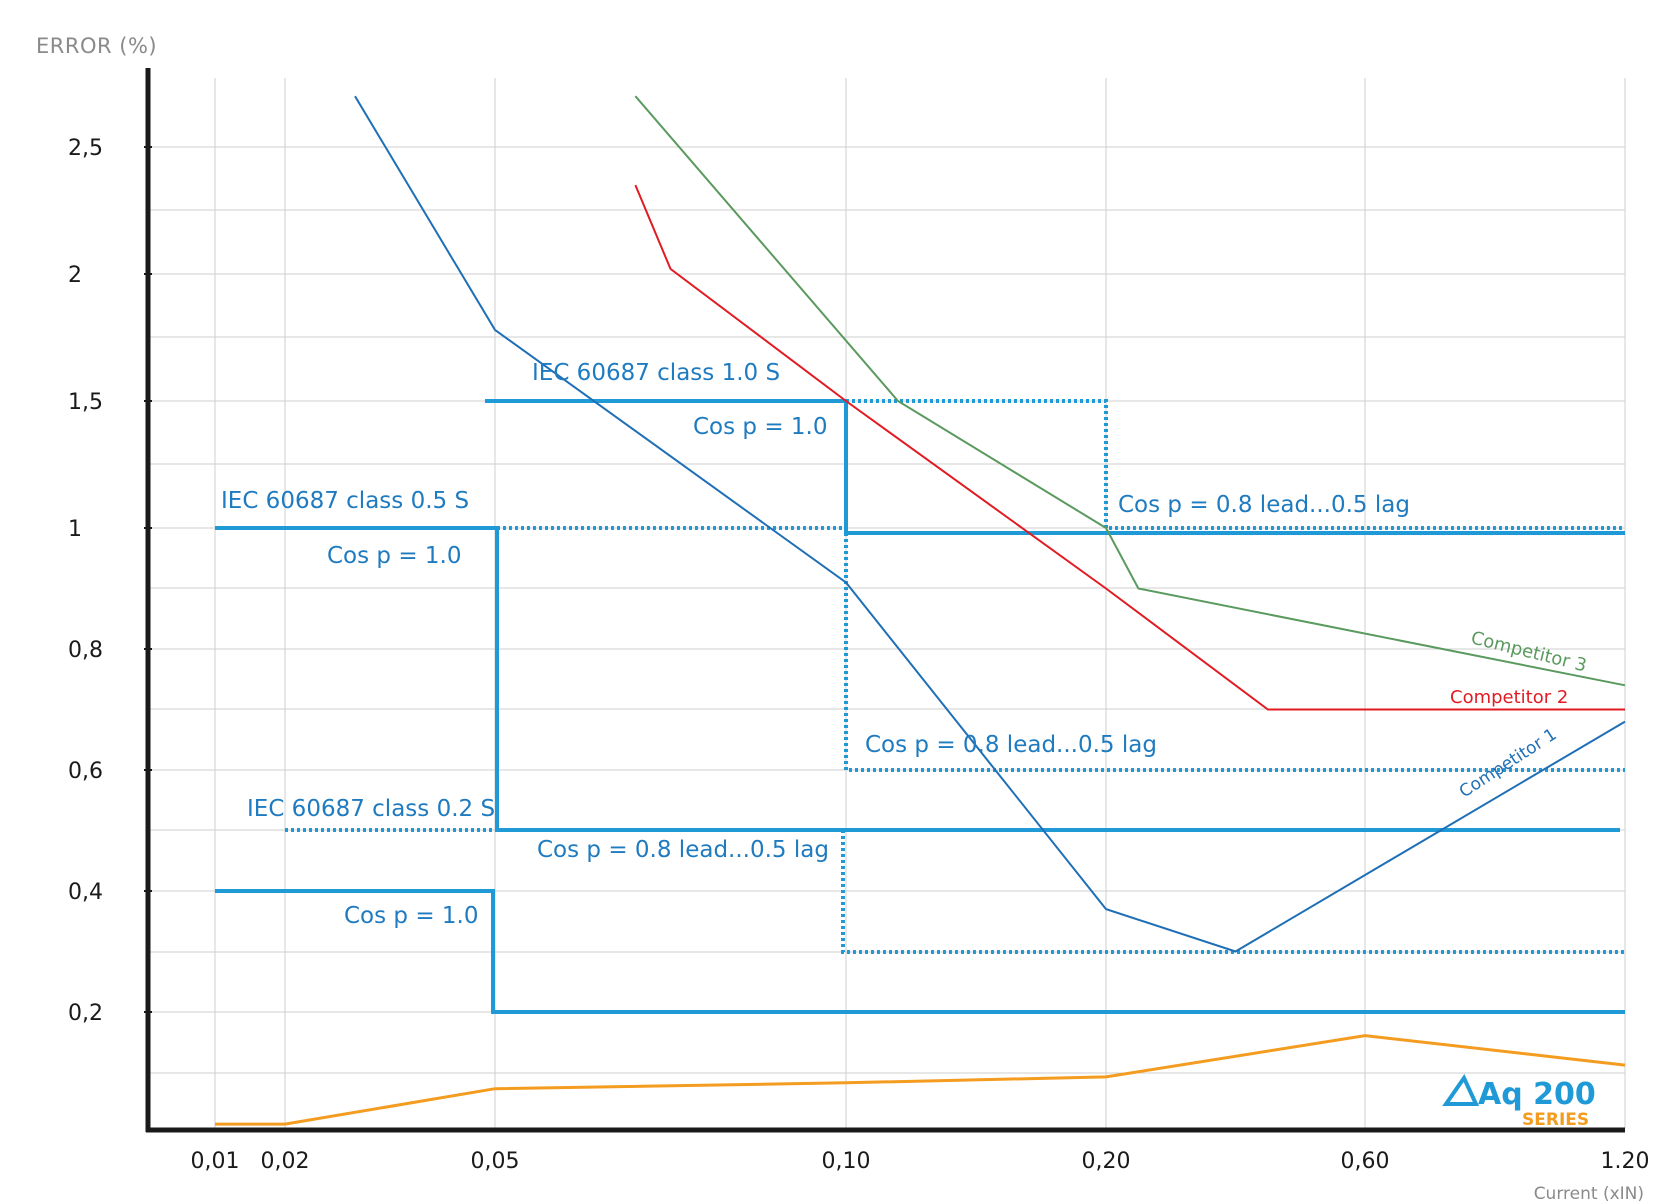 Image resolution: width=1664 pixels, height=1204 pixels. What do you see at coordinates (1055, 467) in the screenshot?
I see `limit-class-1-0-cos1` at bounding box center [1055, 467].